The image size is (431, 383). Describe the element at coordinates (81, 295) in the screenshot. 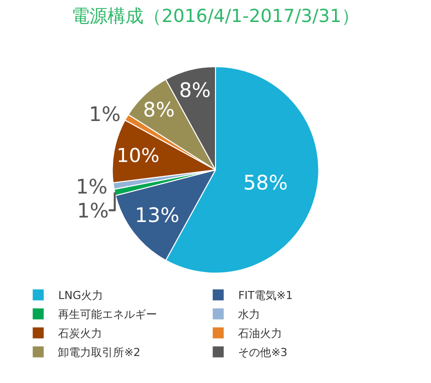

I see `legend-label: LNG火力` at that location.